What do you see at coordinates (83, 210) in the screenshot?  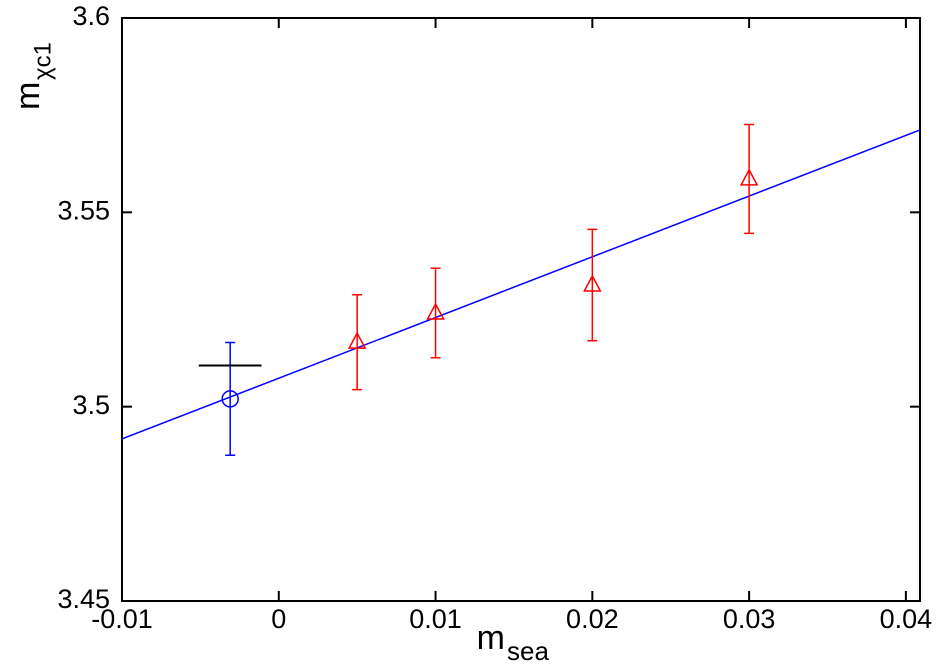 I see `y-tick-label: 3.55` at bounding box center [83, 210].